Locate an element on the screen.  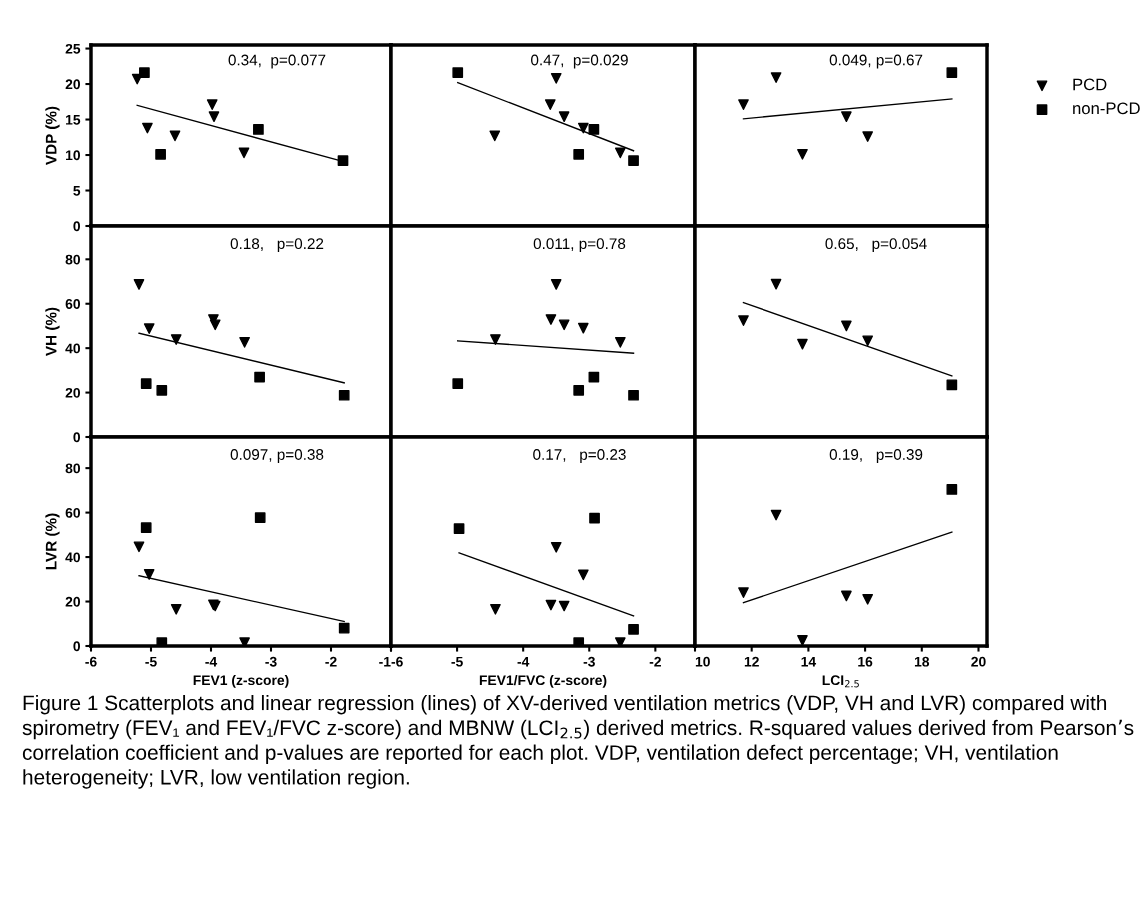
x-tick-label: 20 is located at coordinates (978, 661).